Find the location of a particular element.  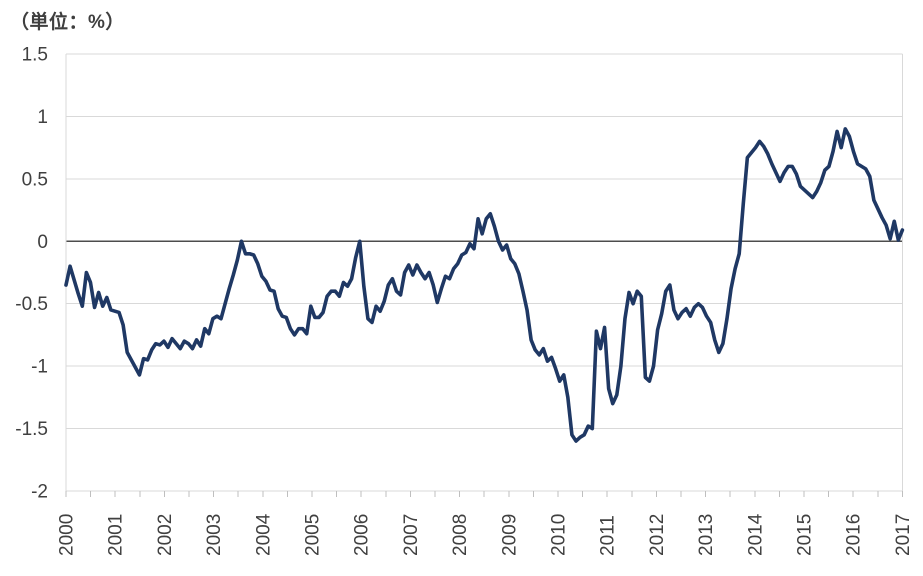

x-tick-label: 2000 is located at coordinates (67, 535).